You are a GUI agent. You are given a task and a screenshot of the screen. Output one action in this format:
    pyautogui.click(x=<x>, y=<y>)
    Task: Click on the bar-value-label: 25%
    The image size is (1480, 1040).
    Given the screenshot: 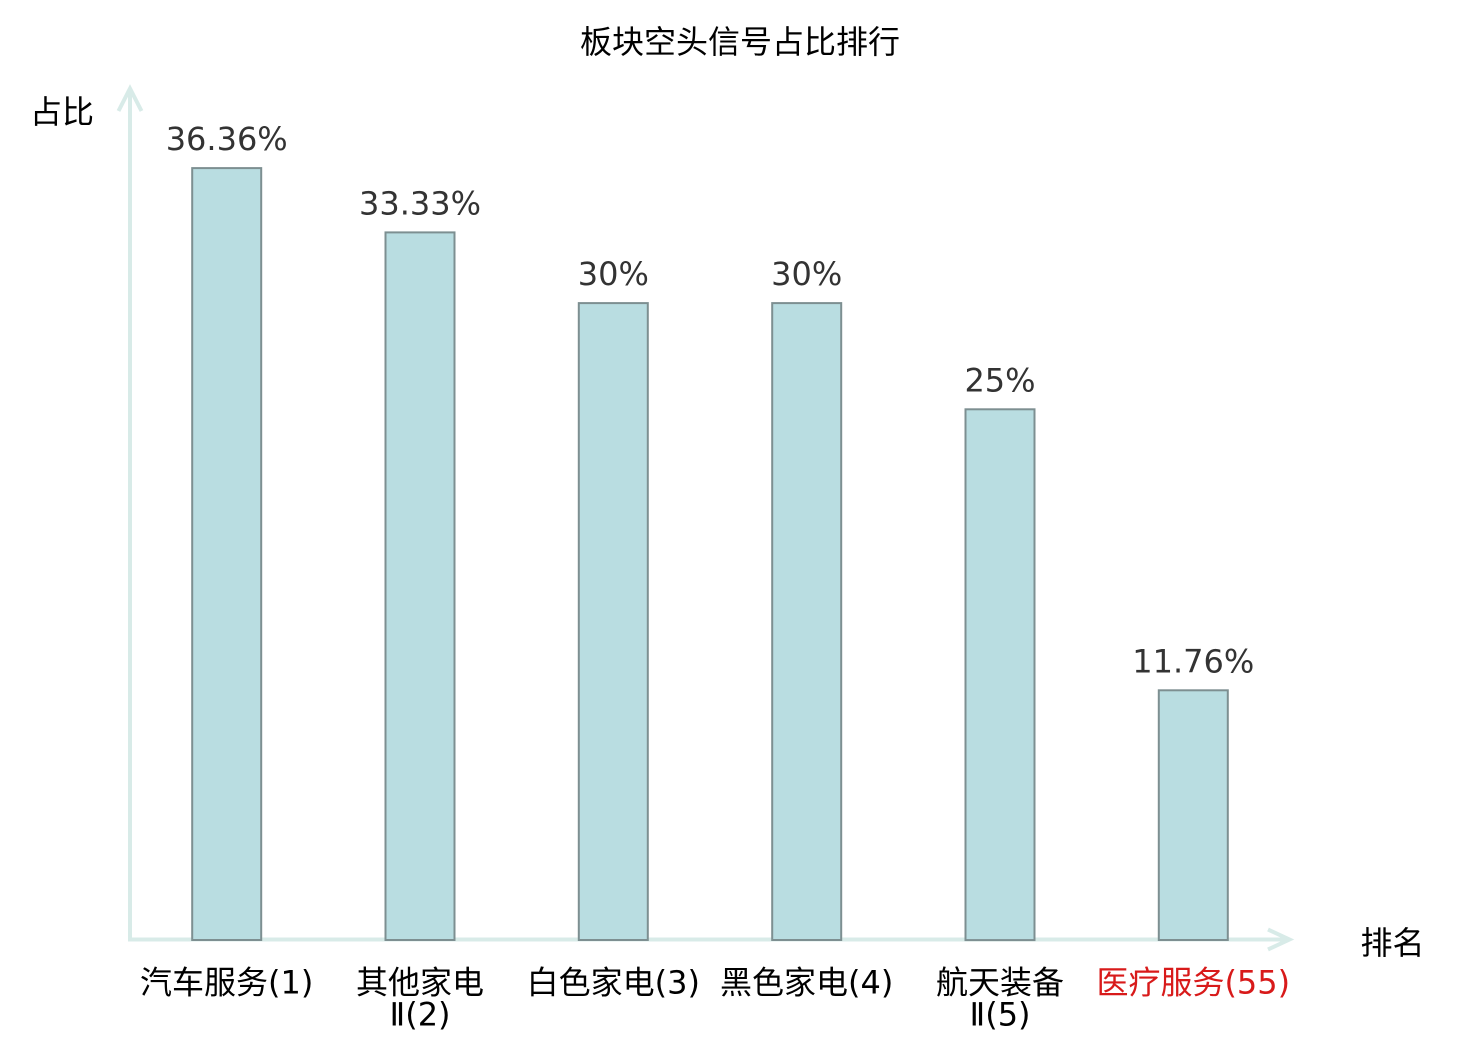 What is the action you would take?
    pyautogui.click(x=999, y=380)
    